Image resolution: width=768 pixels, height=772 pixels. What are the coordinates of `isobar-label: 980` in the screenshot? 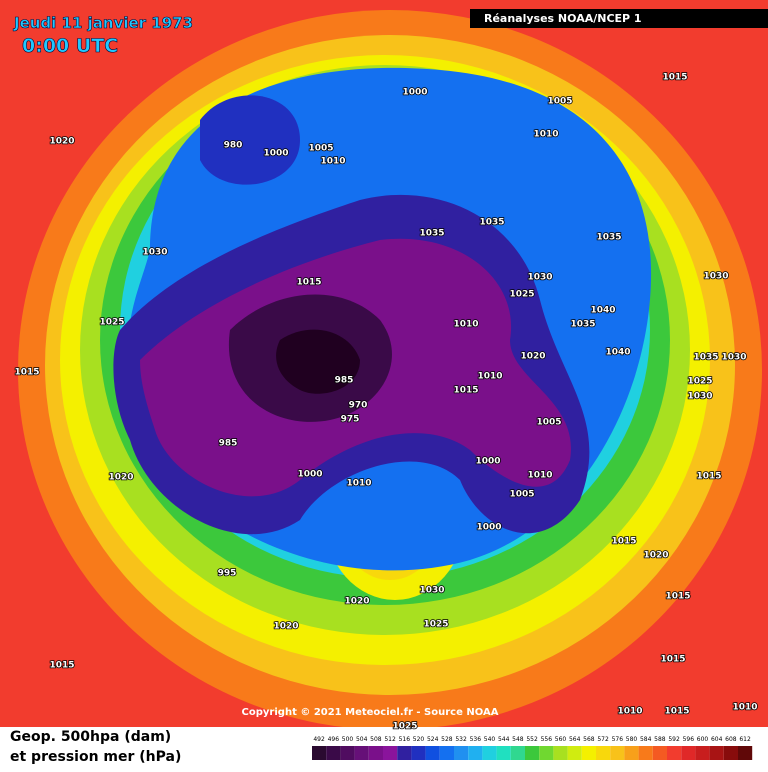 It's located at (233, 146).